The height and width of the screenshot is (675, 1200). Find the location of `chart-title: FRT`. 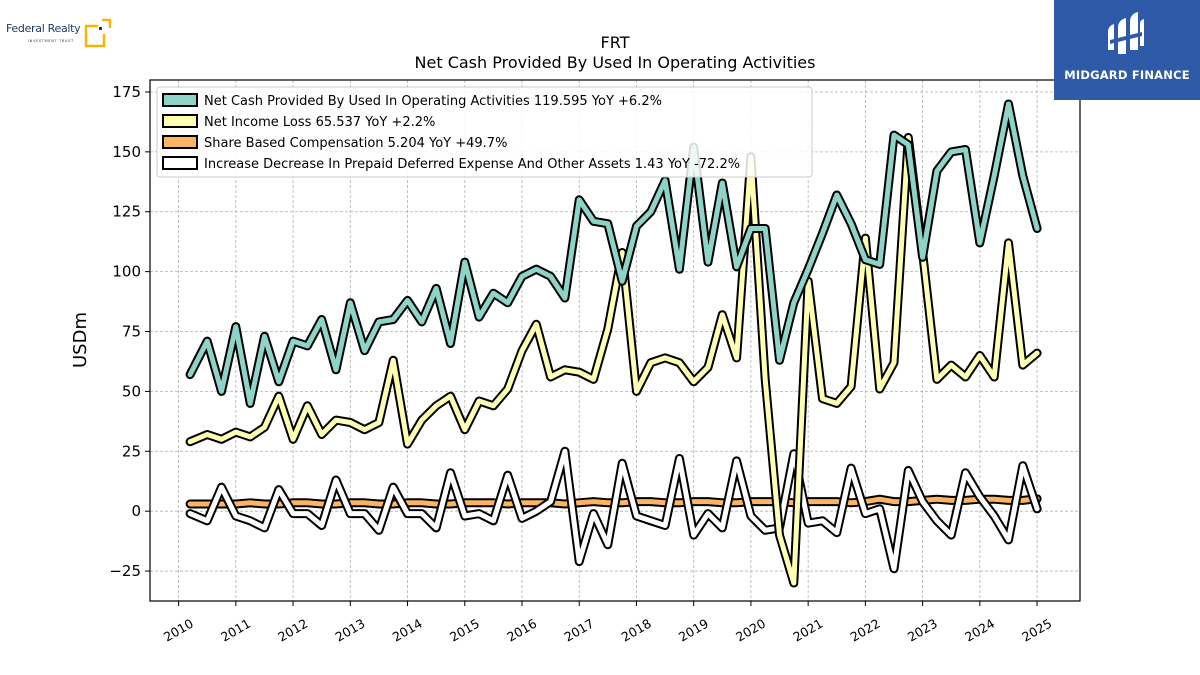

chart-title: FRT is located at coordinates (615, 42).